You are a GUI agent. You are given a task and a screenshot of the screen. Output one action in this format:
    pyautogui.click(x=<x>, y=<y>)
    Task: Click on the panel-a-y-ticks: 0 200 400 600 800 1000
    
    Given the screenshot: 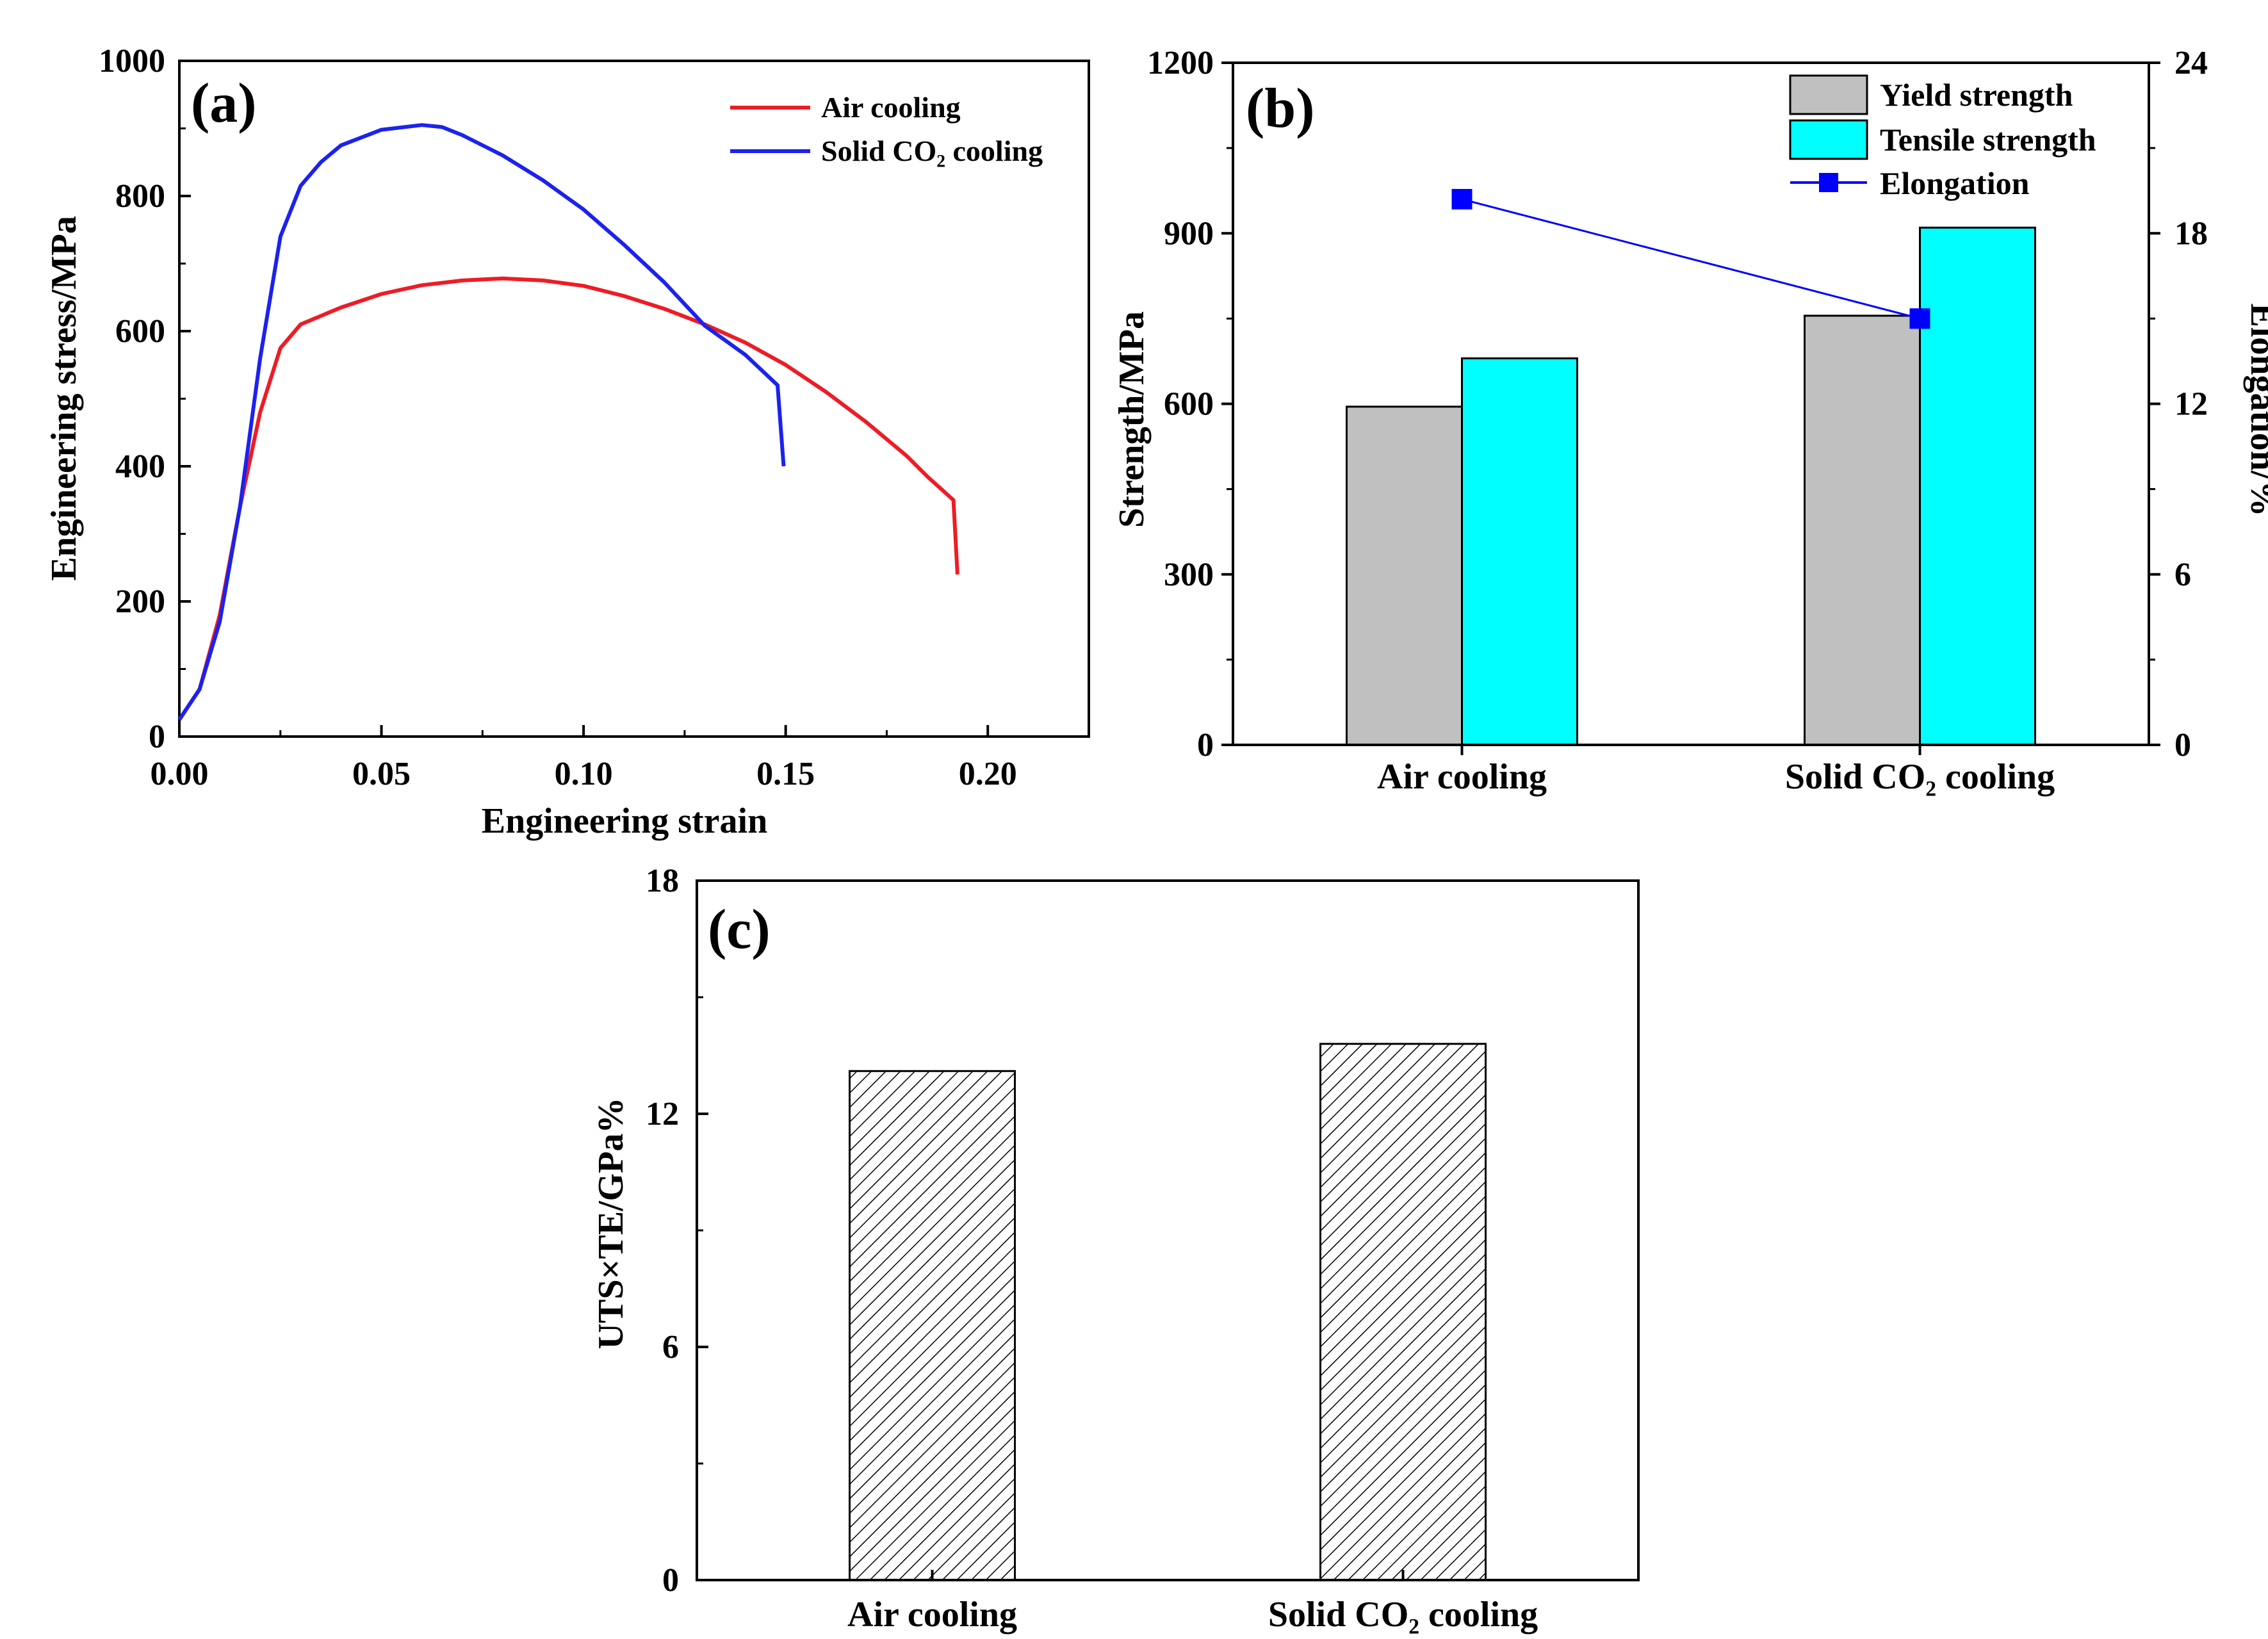 What is the action you would take?
    pyautogui.click(x=145, y=399)
    